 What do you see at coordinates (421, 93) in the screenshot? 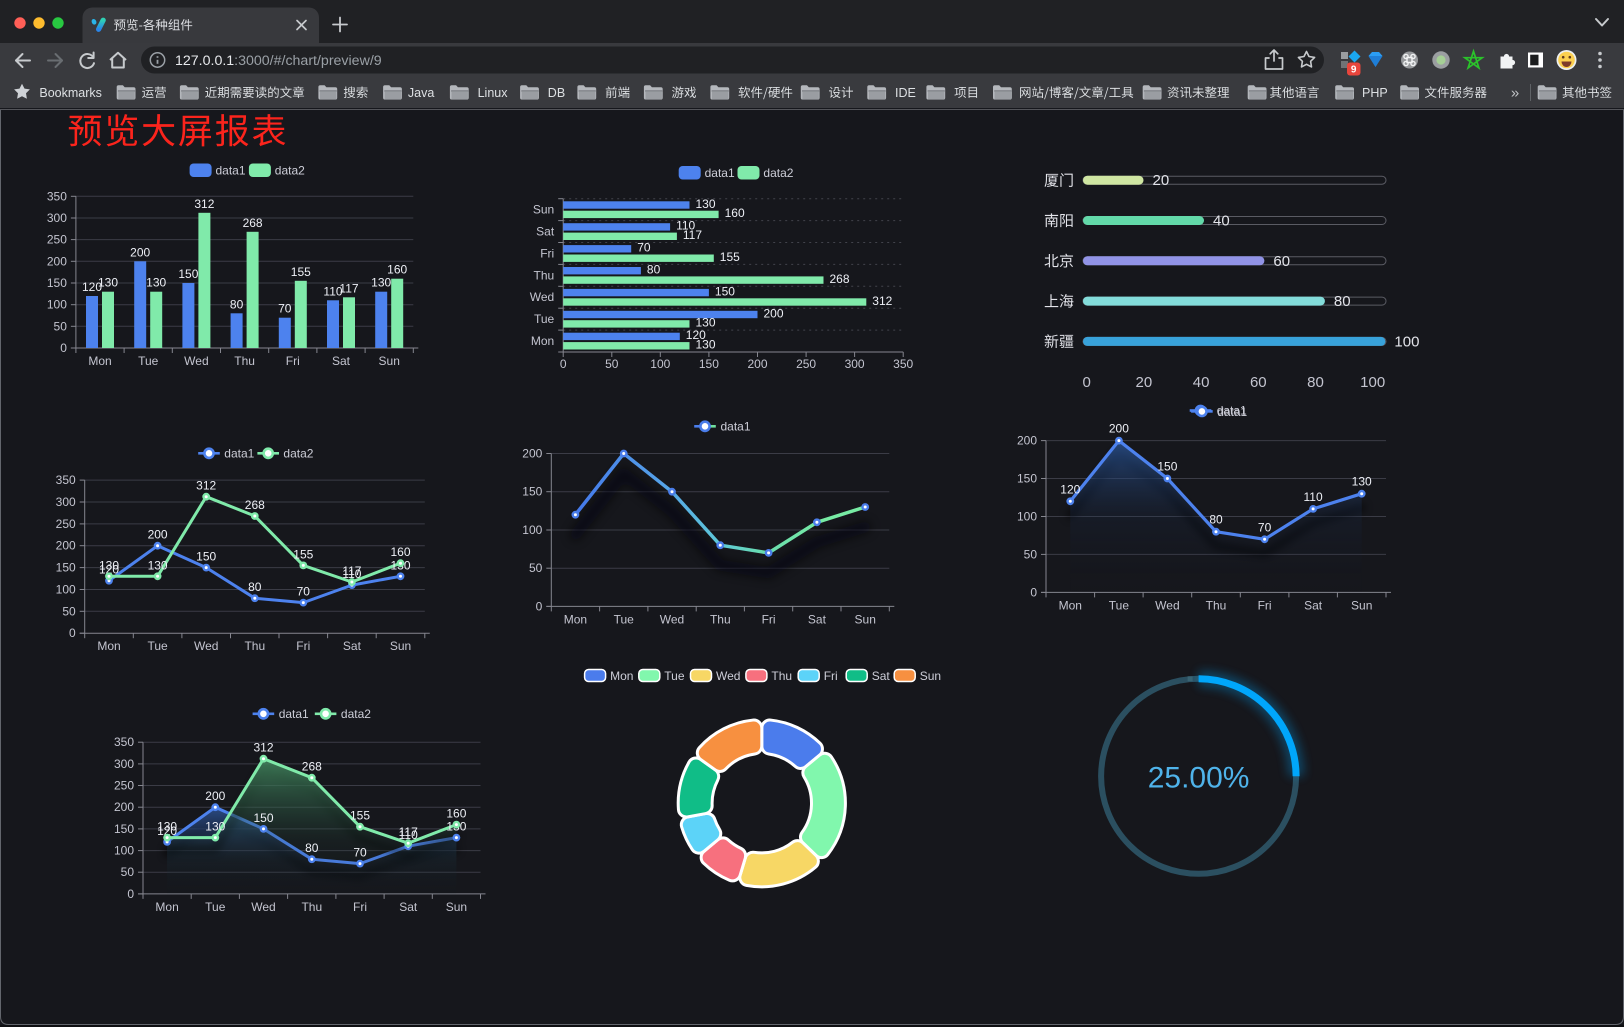
I see `svg-text: Java` at bounding box center [421, 93].